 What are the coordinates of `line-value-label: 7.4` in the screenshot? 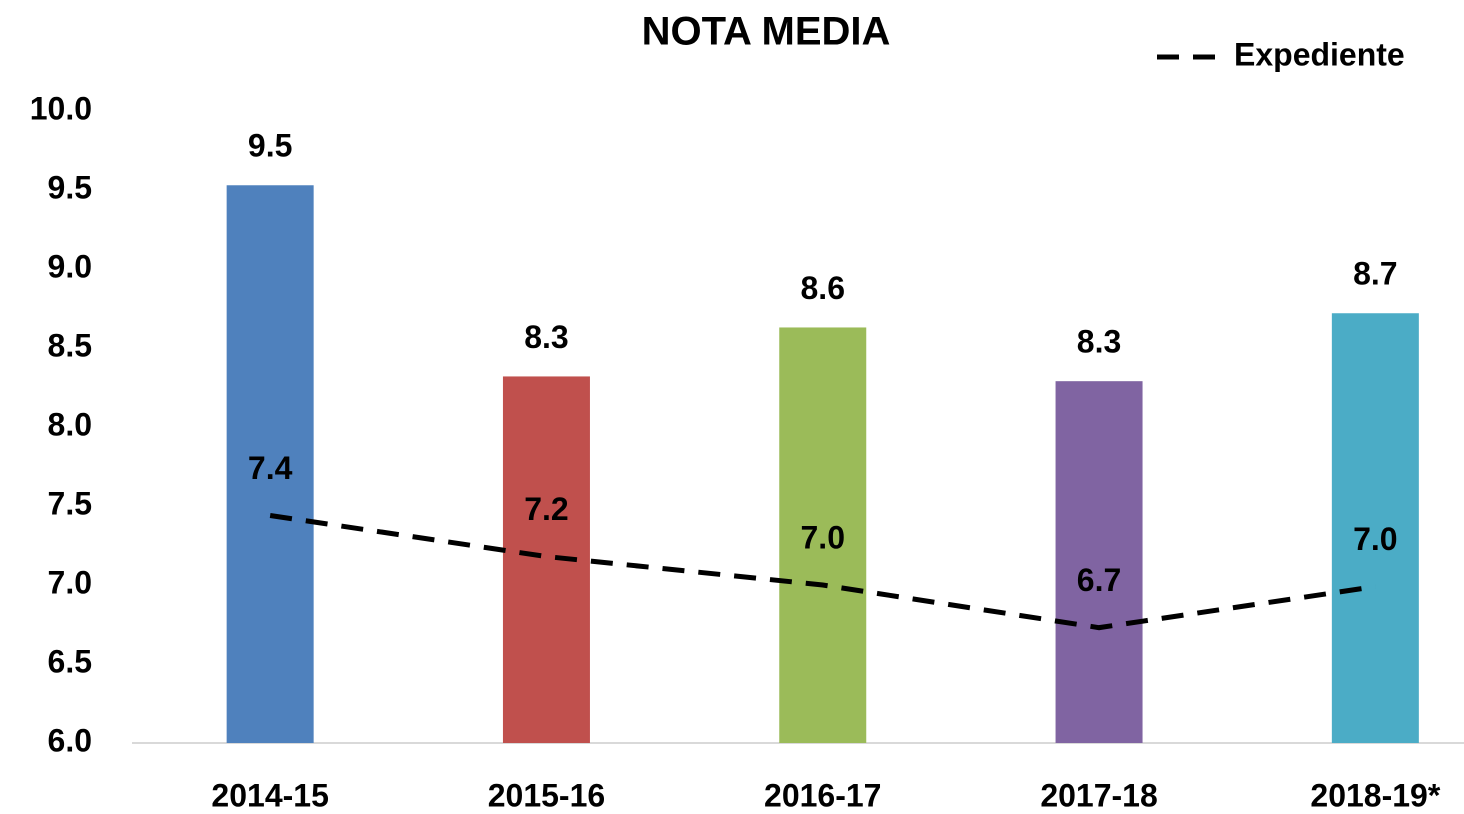 It's located at (270, 468).